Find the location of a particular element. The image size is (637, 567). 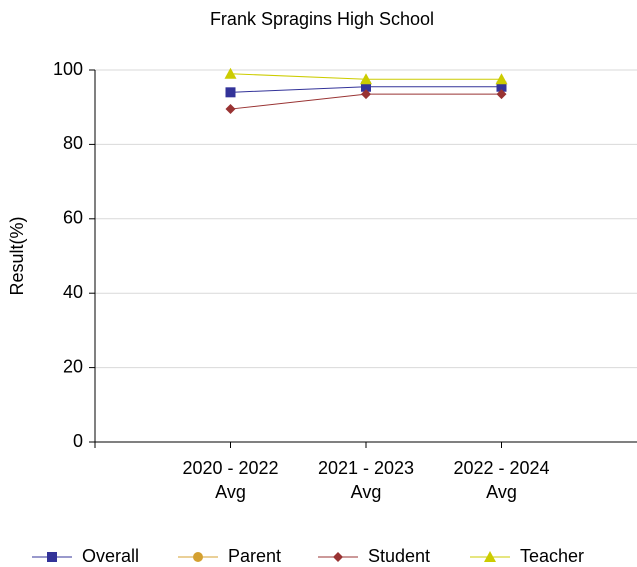

x-tick-label: 2020 - 2022 Avg is located at coordinates (230, 480).